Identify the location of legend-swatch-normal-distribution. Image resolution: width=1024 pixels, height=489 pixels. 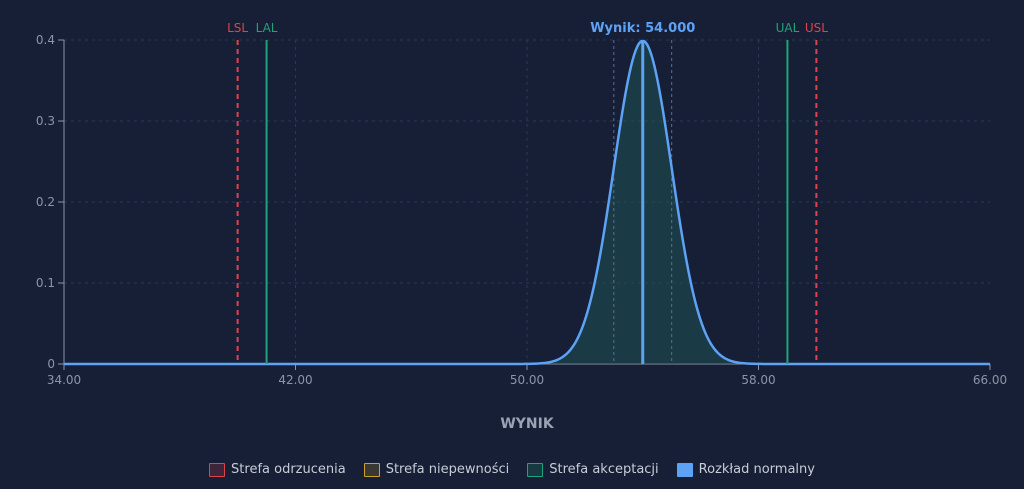
(684, 469).